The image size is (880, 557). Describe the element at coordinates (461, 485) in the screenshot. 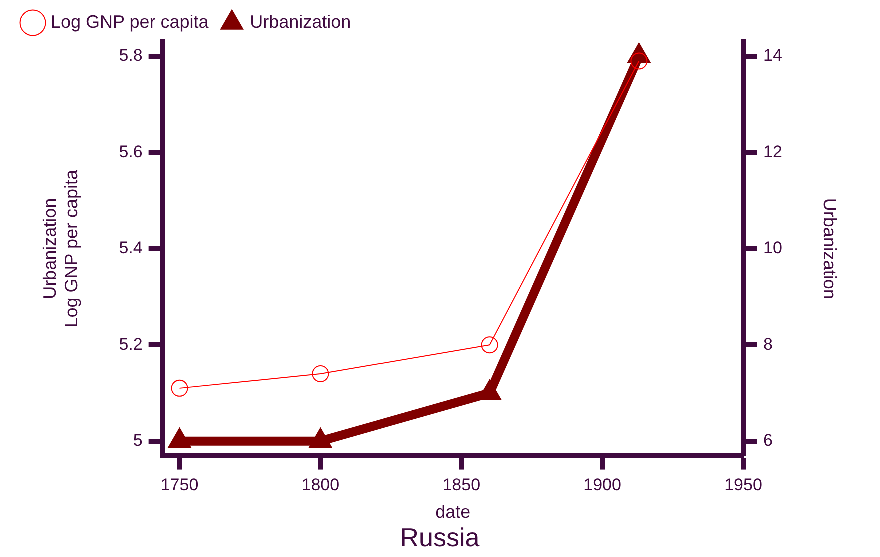

I see `x-tick-label: 1850` at that location.